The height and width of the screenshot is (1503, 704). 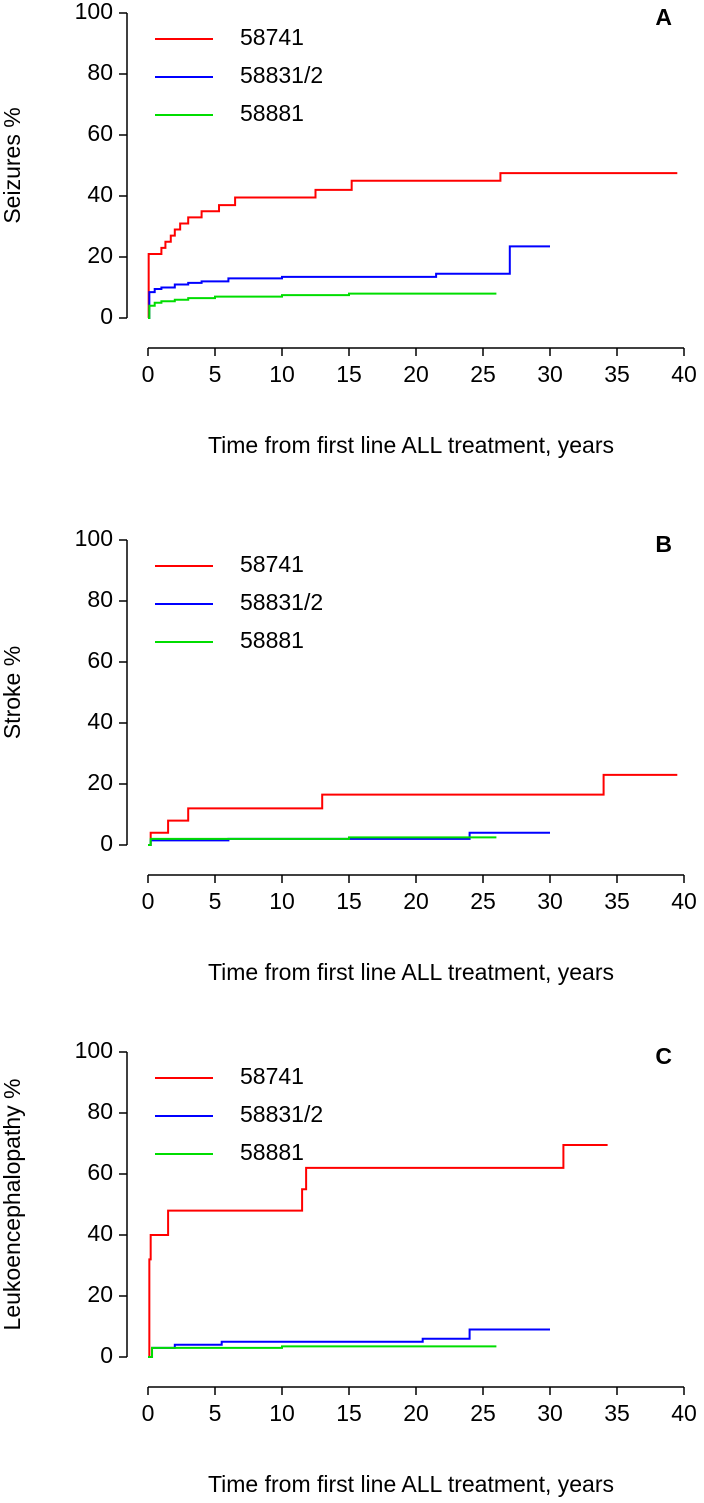 I want to click on panel-label: A, so click(x=663, y=17).